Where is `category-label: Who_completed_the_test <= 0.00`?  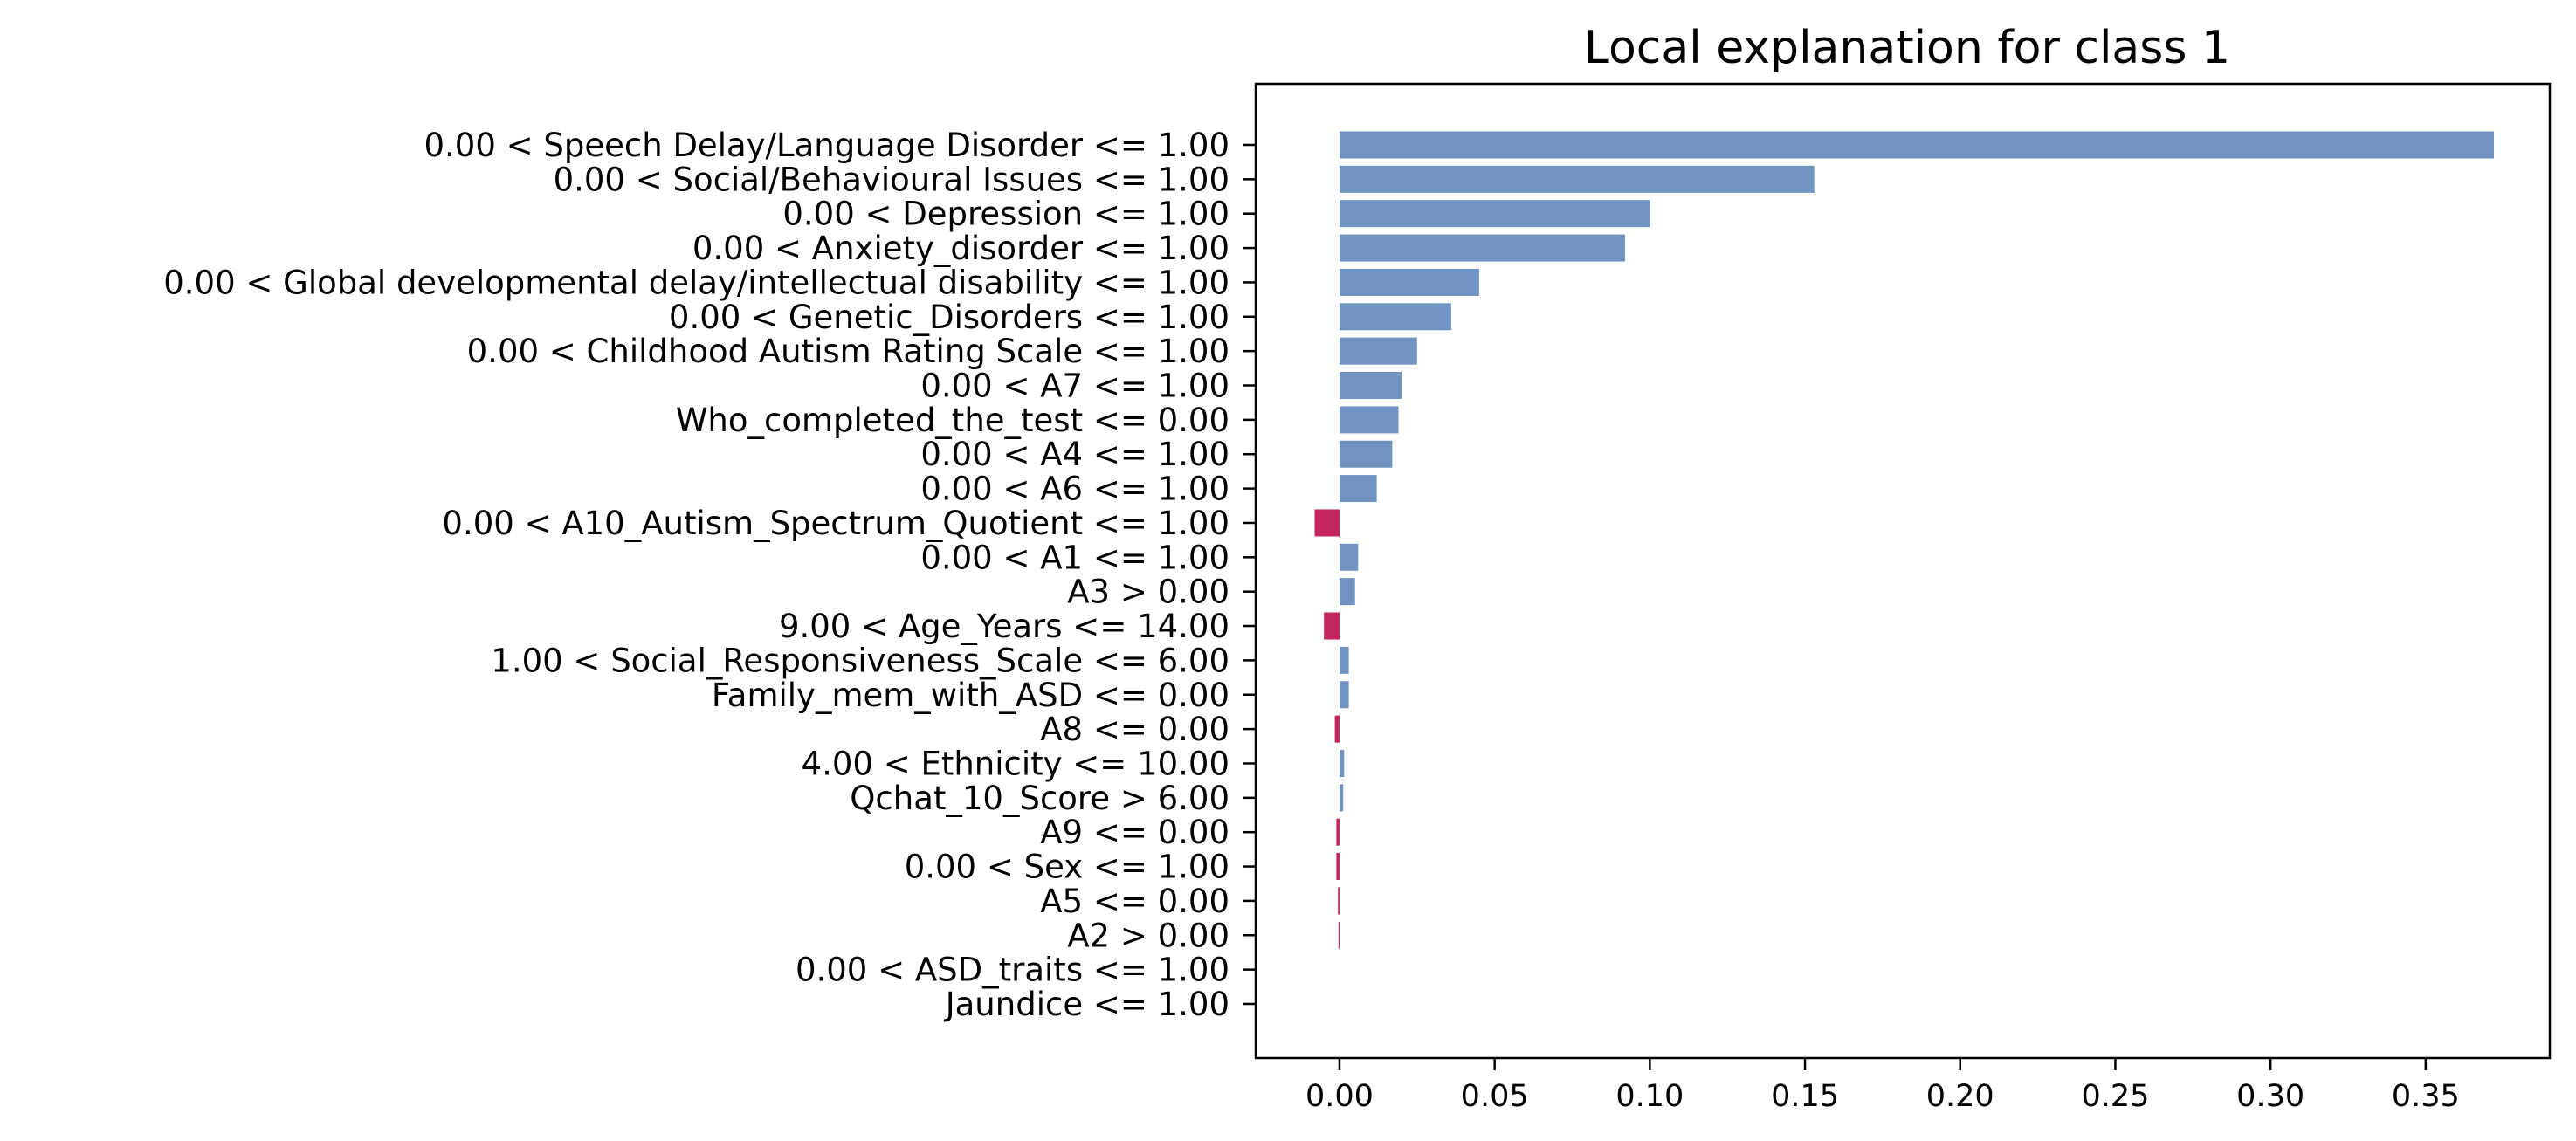 category-label: Who_completed_the_test <= 0.00 is located at coordinates (952, 420).